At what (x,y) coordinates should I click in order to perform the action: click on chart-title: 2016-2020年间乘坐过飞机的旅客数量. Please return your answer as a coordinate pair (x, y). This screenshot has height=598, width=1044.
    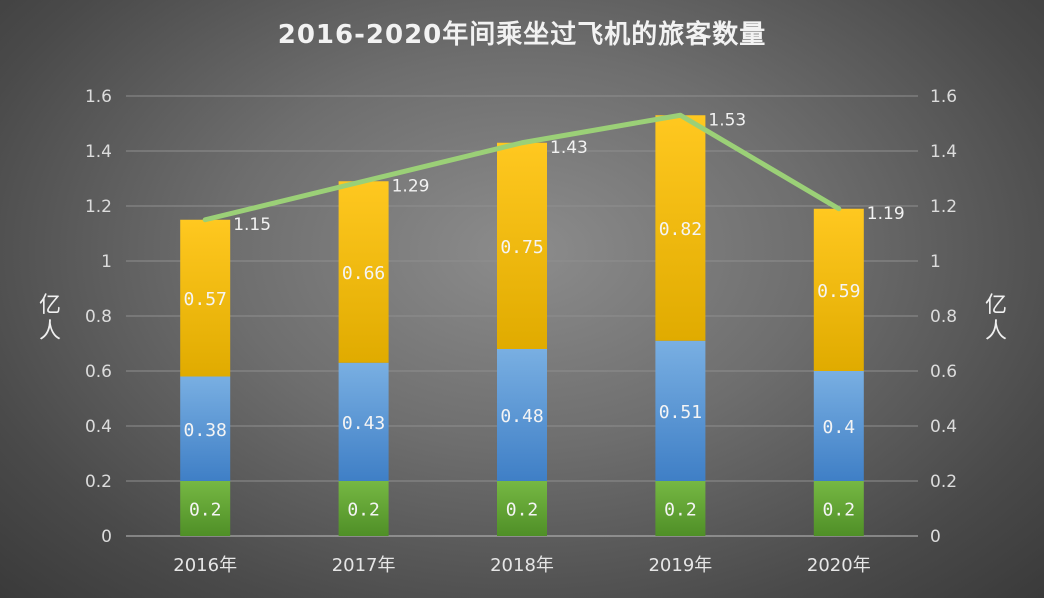
    Looking at the image, I should click on (522, 35).